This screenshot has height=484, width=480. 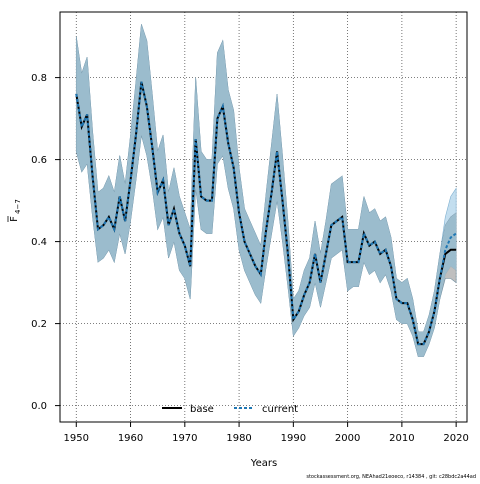 What do you see at coordinates (401, 438) in the screenshot?
I see `x-tick-label: 2010` at bounding box center [401, 438].